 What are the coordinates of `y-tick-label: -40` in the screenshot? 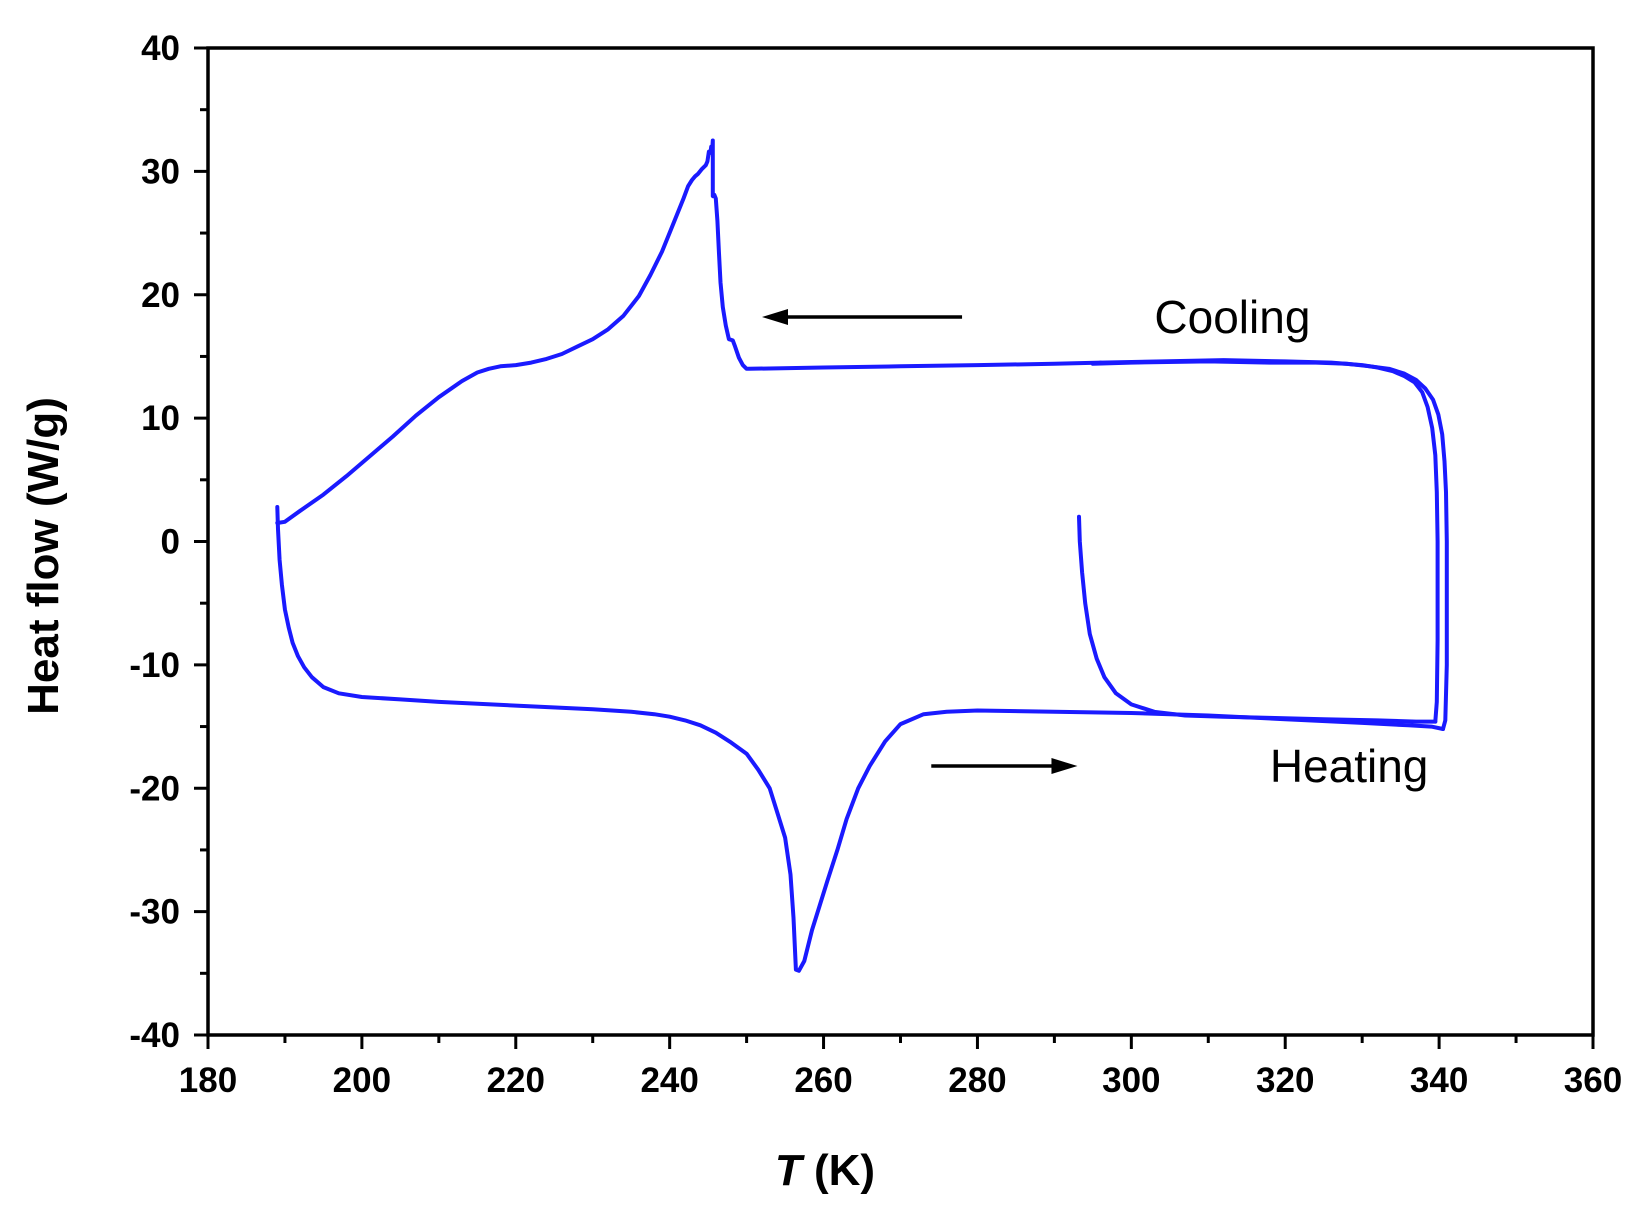 It's located at (154, 1035).